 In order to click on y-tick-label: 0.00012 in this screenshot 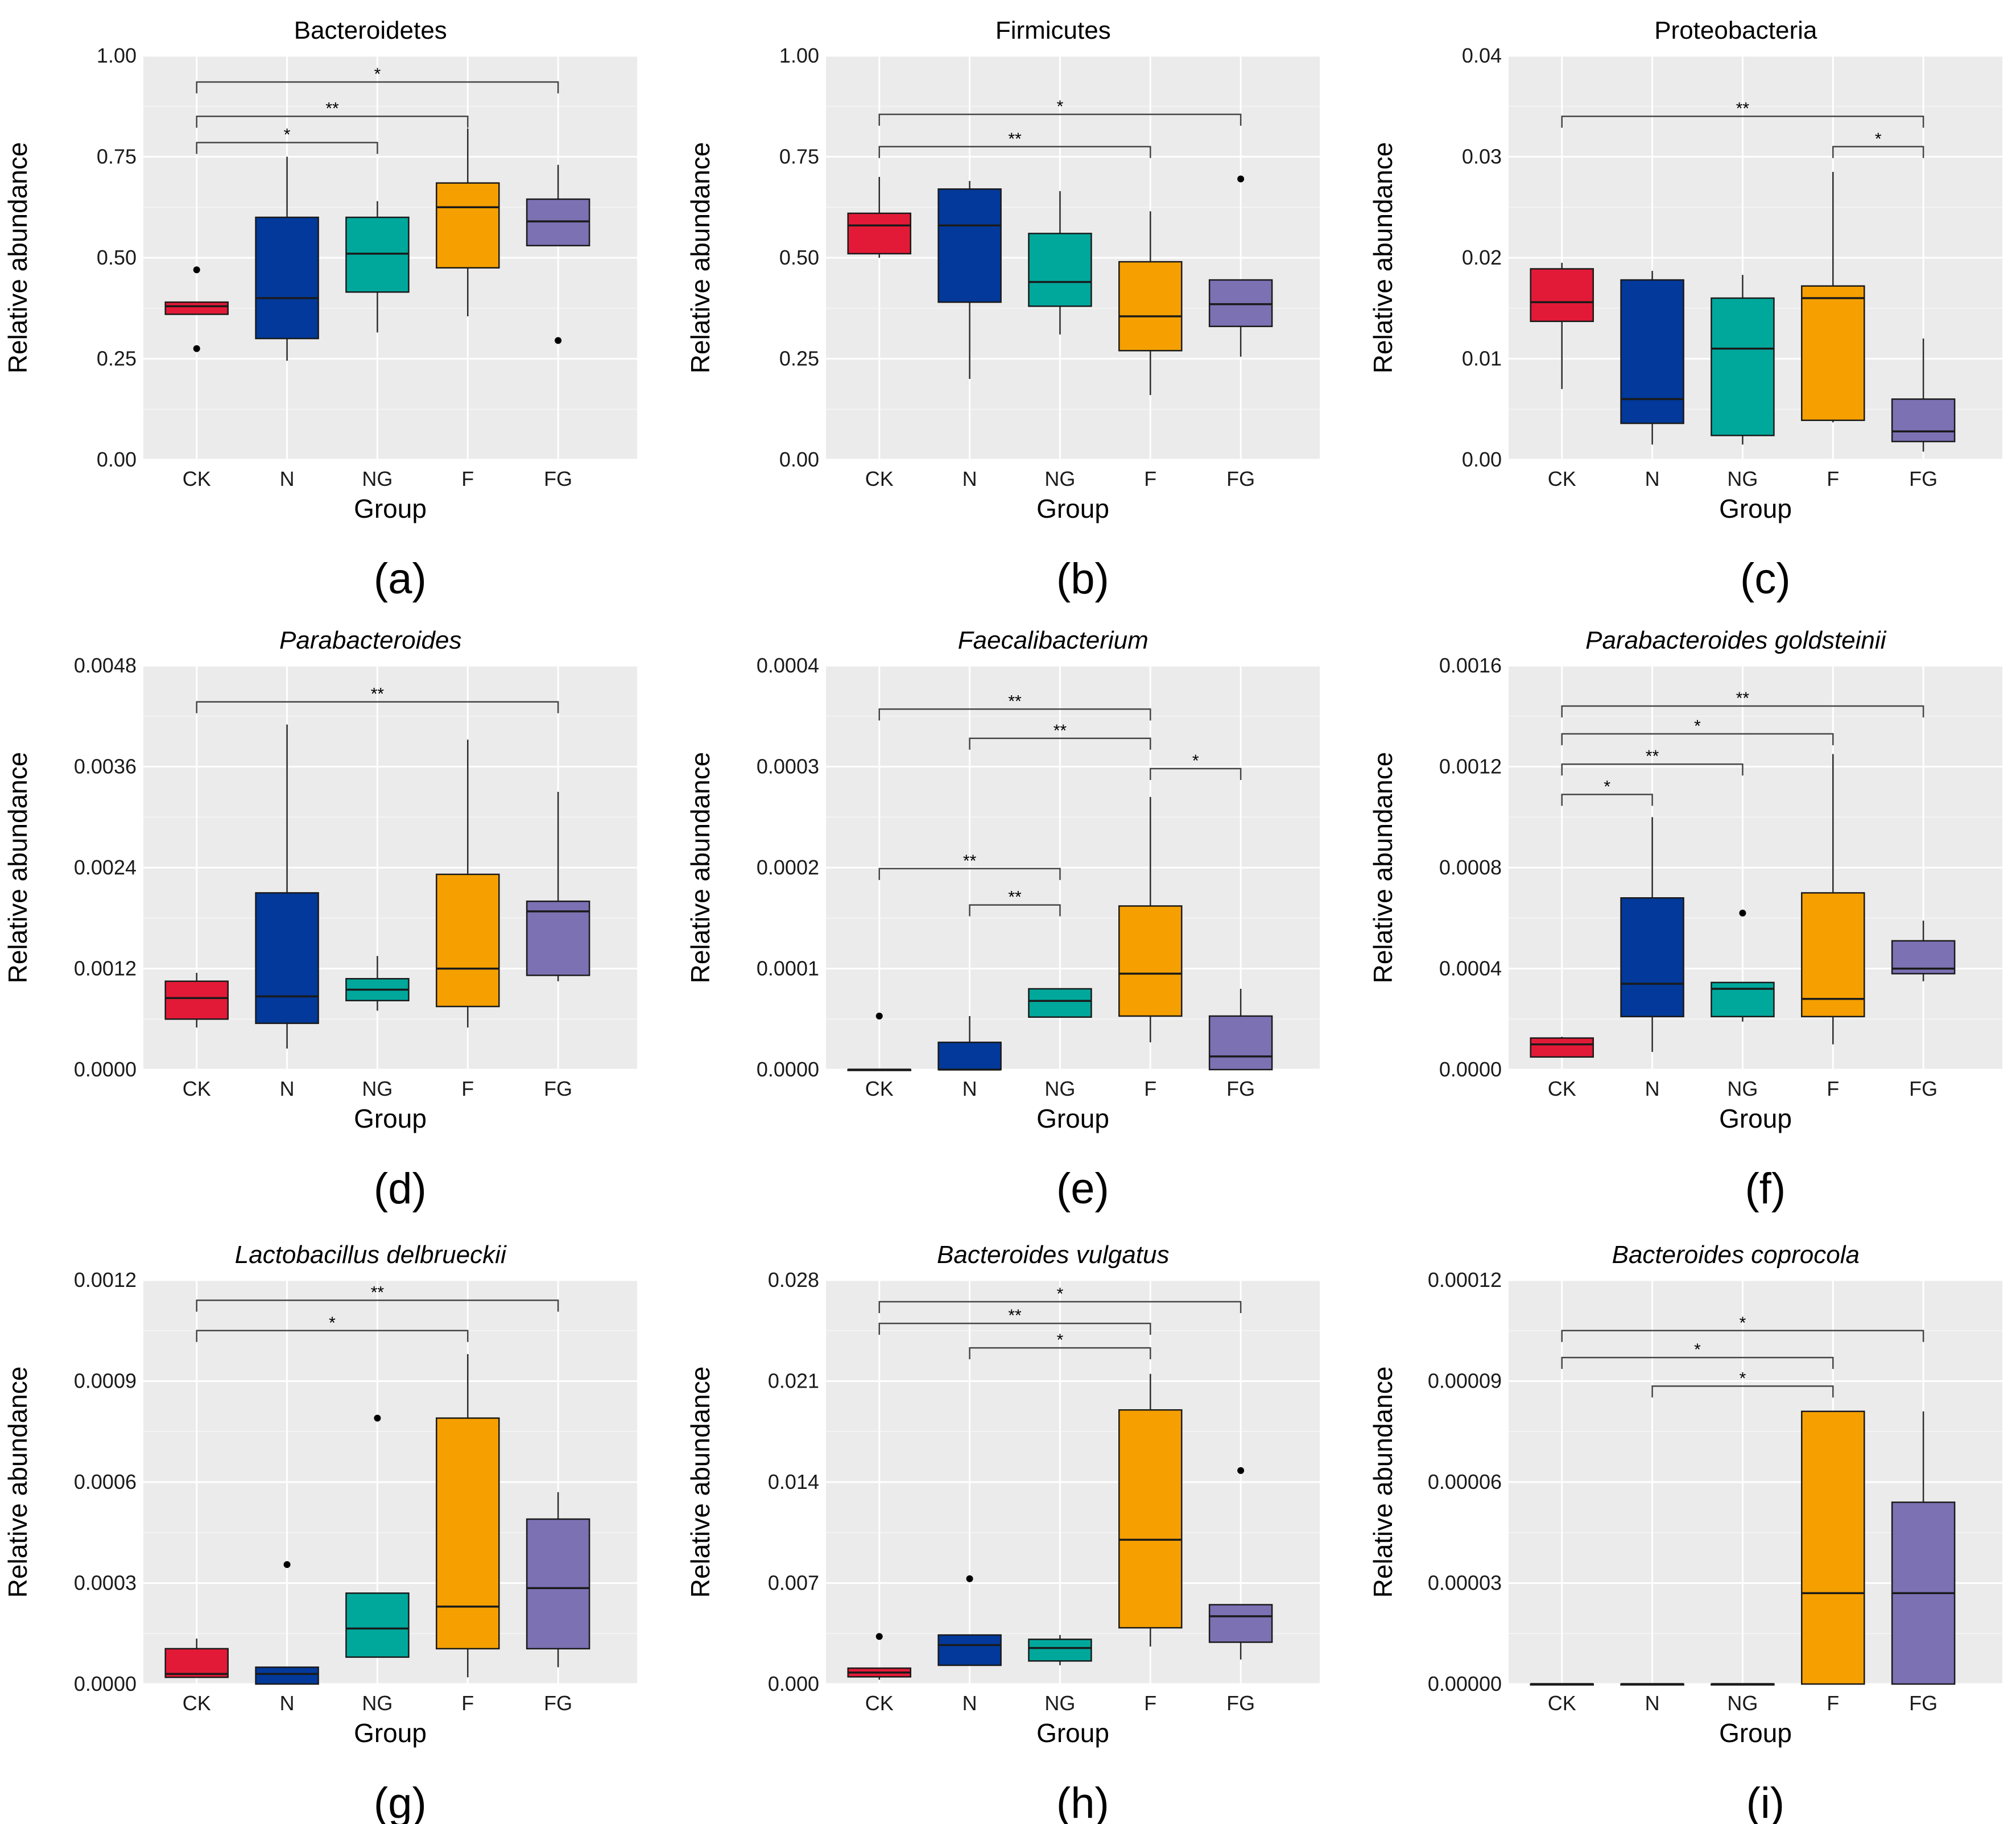, I will do `click(1465, 1279)`.